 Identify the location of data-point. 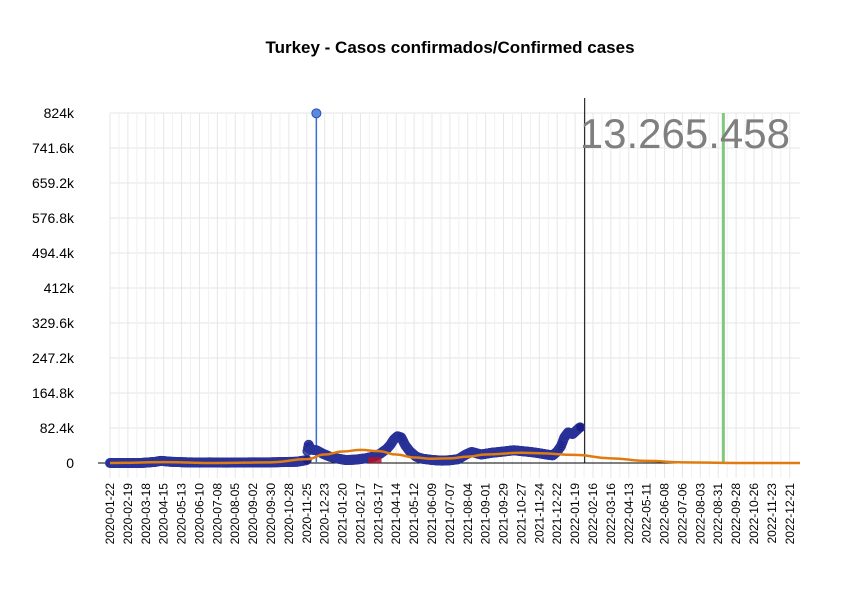
(580, 427).